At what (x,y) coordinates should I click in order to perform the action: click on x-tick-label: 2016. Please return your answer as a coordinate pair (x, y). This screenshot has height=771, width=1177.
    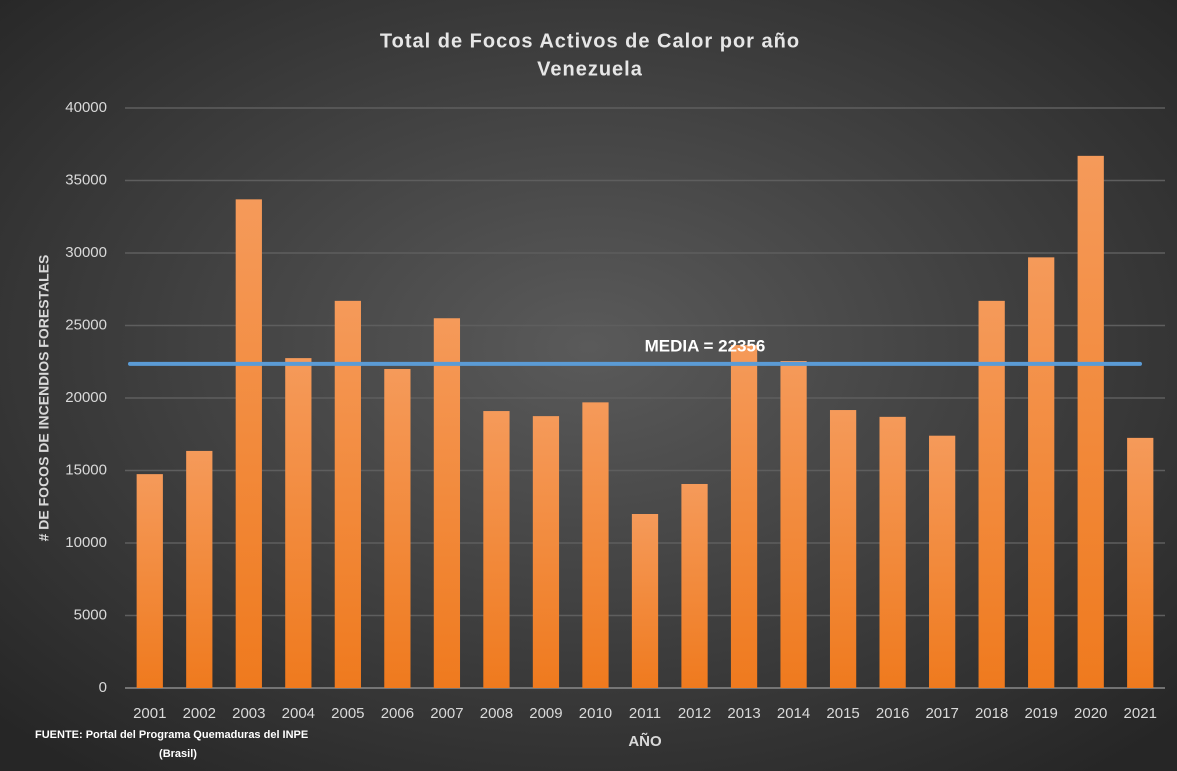
    Looking at the image, I should click on (892, 713).